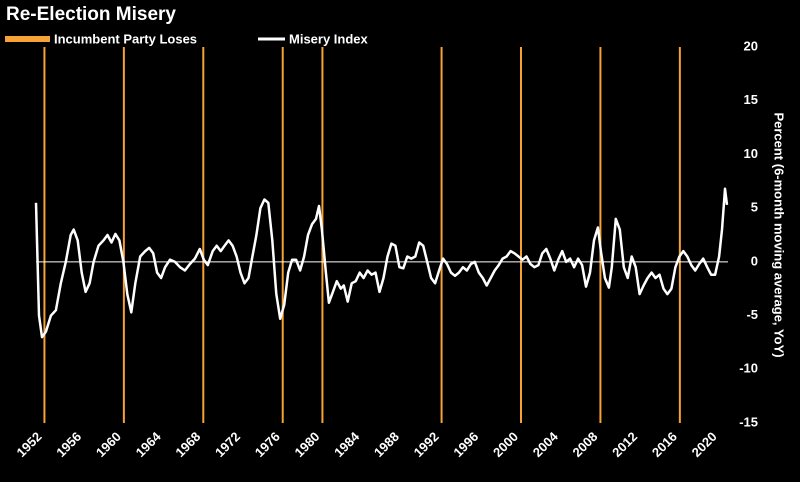 This screenshot has width=800, height=482. I want to click on x-tick-label: 1984, so click(347, 444).